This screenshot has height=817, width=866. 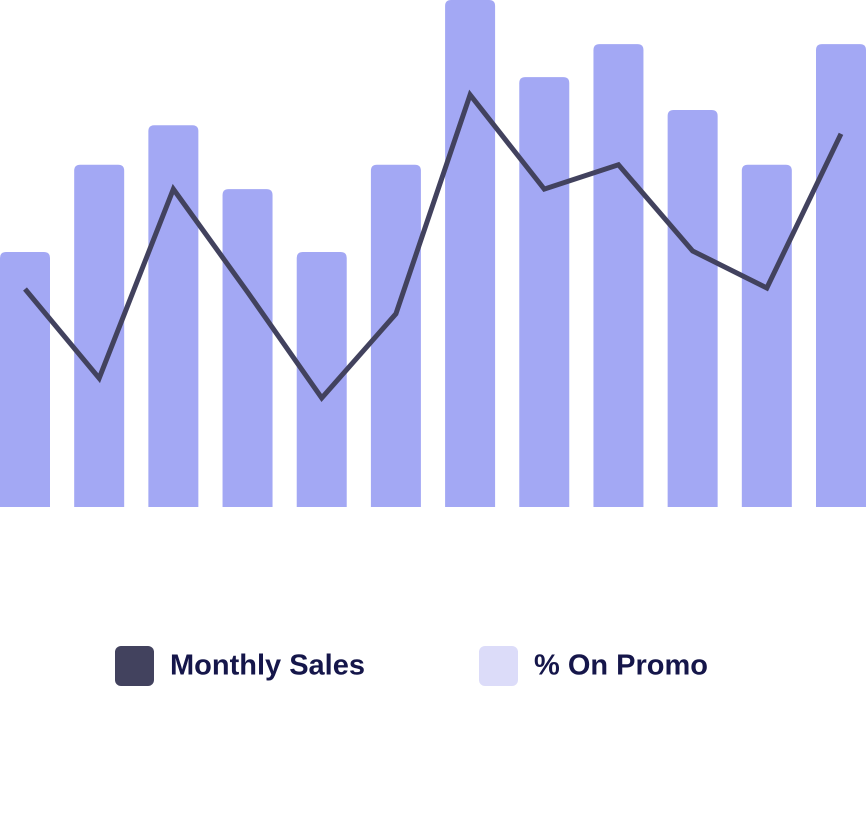 I want to click on legend-label: % On Promo, so click(x=621, y=666).